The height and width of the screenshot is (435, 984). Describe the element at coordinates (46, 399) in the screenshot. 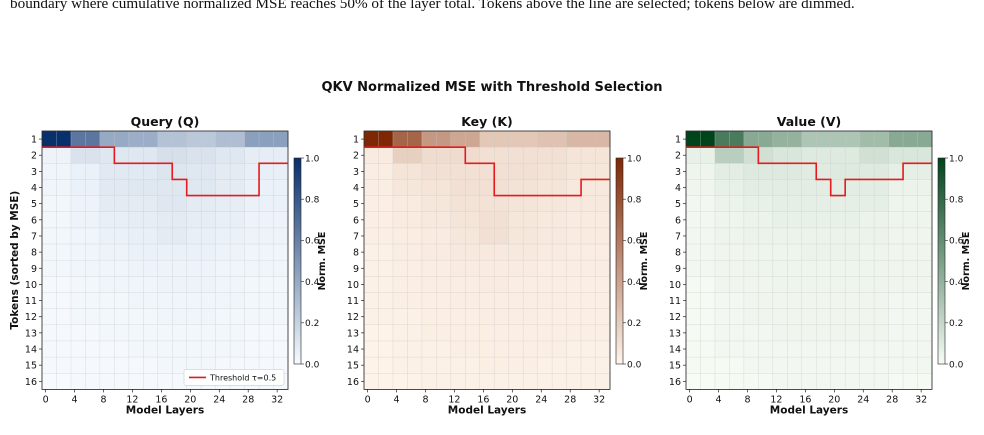

I see `x-tick-label: 0` at that location.